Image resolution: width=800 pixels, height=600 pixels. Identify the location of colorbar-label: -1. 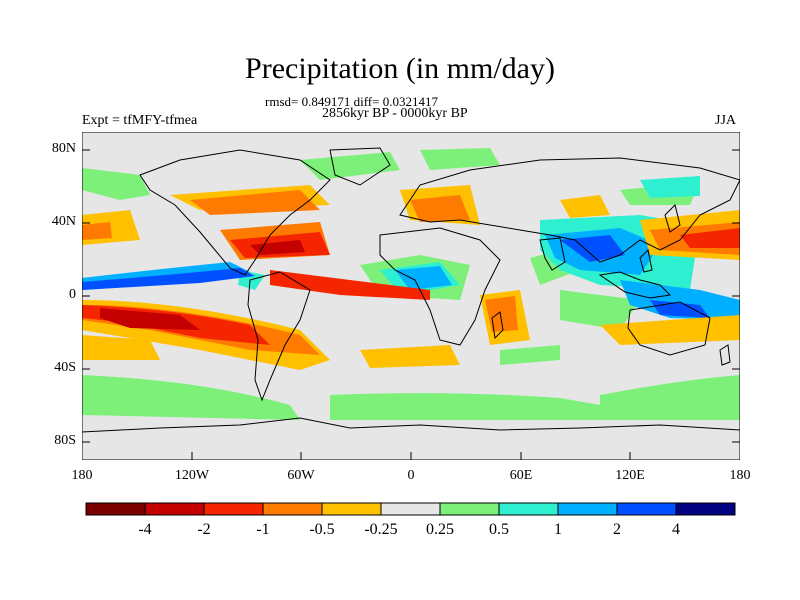
(263, 529).